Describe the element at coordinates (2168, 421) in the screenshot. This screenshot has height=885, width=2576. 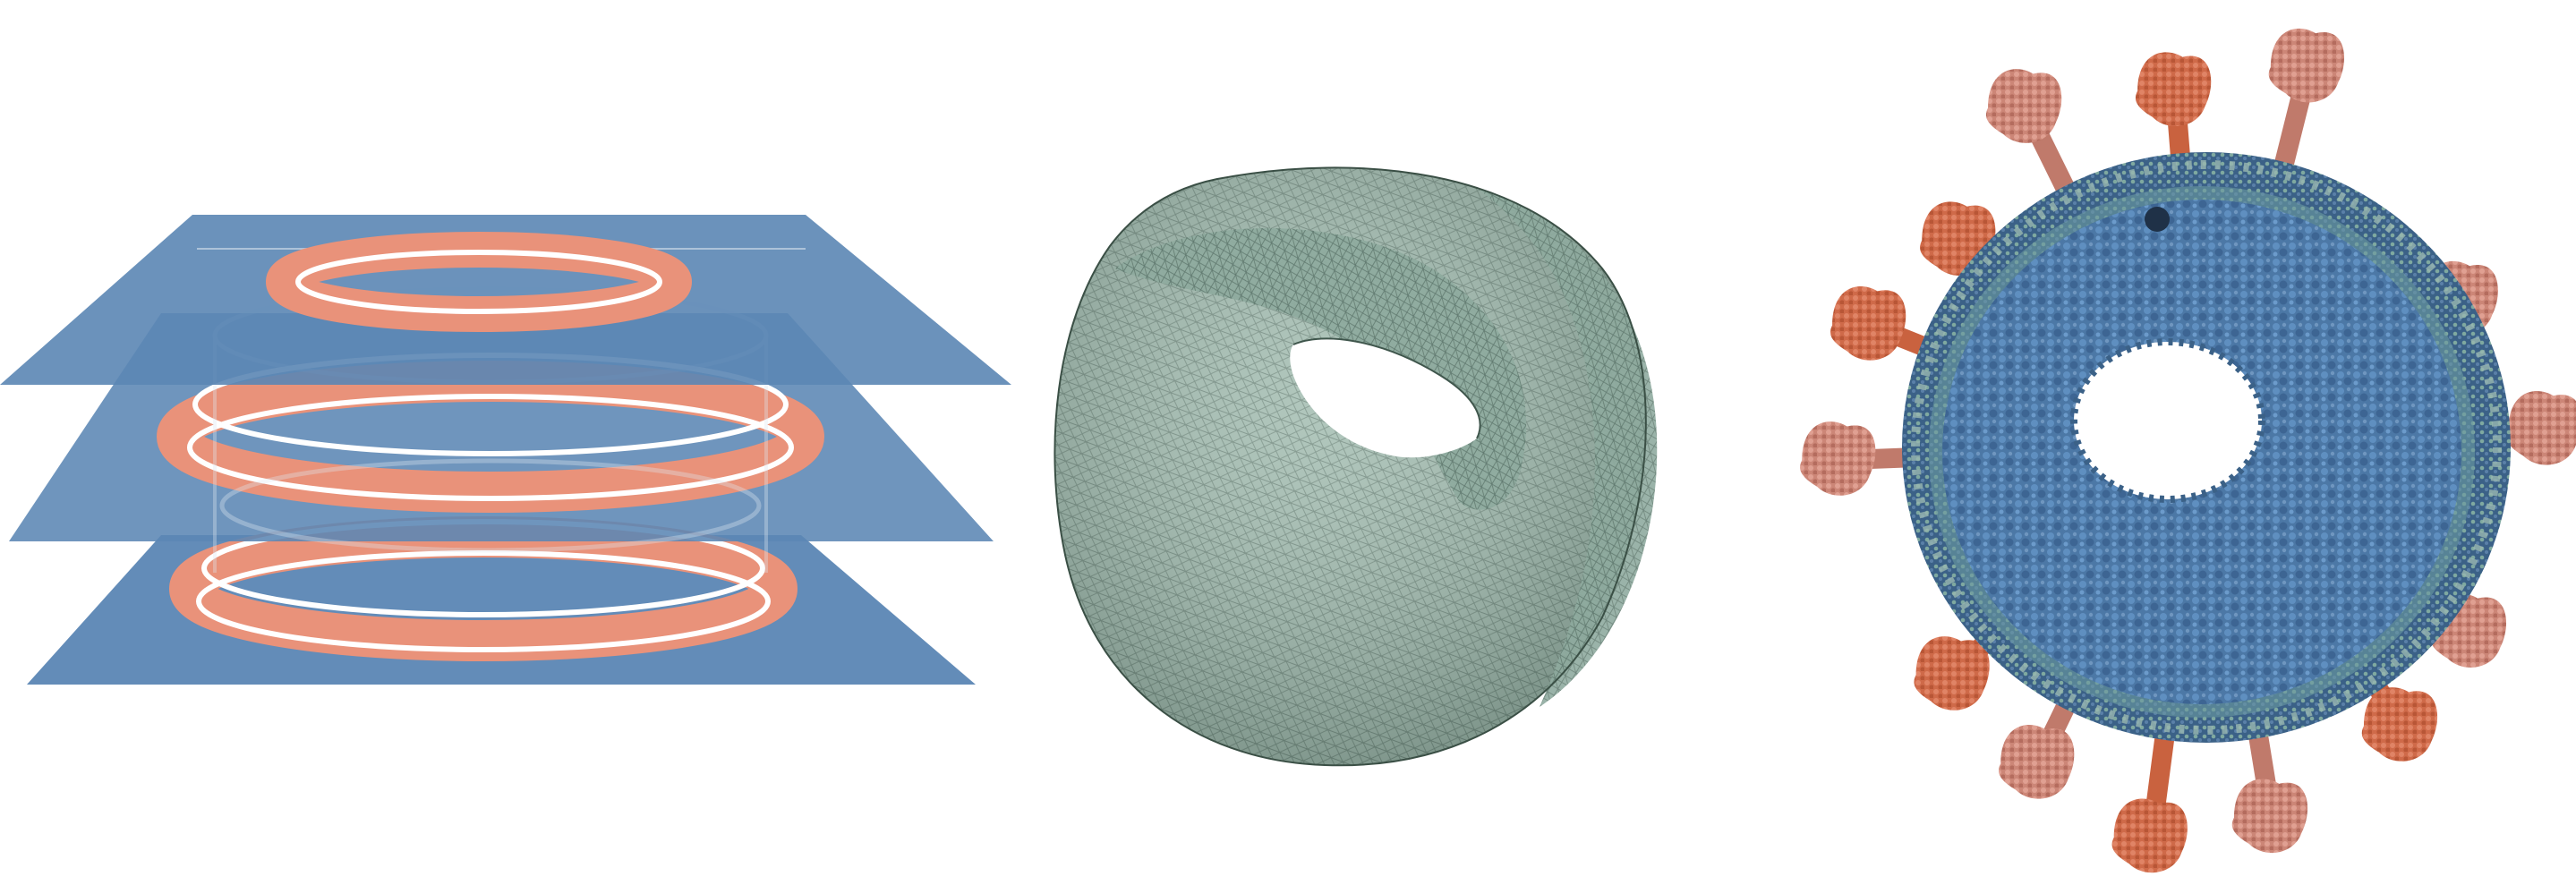
I see `vesicle-pore` at that location.